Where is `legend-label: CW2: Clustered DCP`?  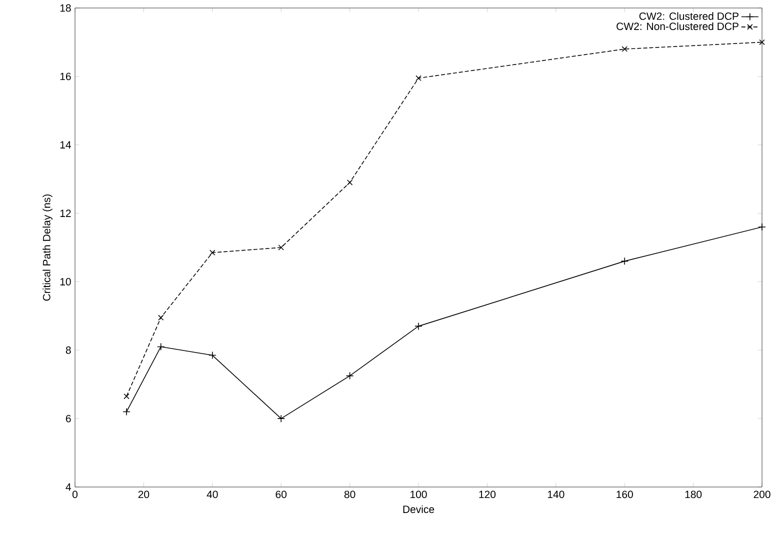
legend-label: CW2: Clustered DCP is located at coordinates (688, 16).